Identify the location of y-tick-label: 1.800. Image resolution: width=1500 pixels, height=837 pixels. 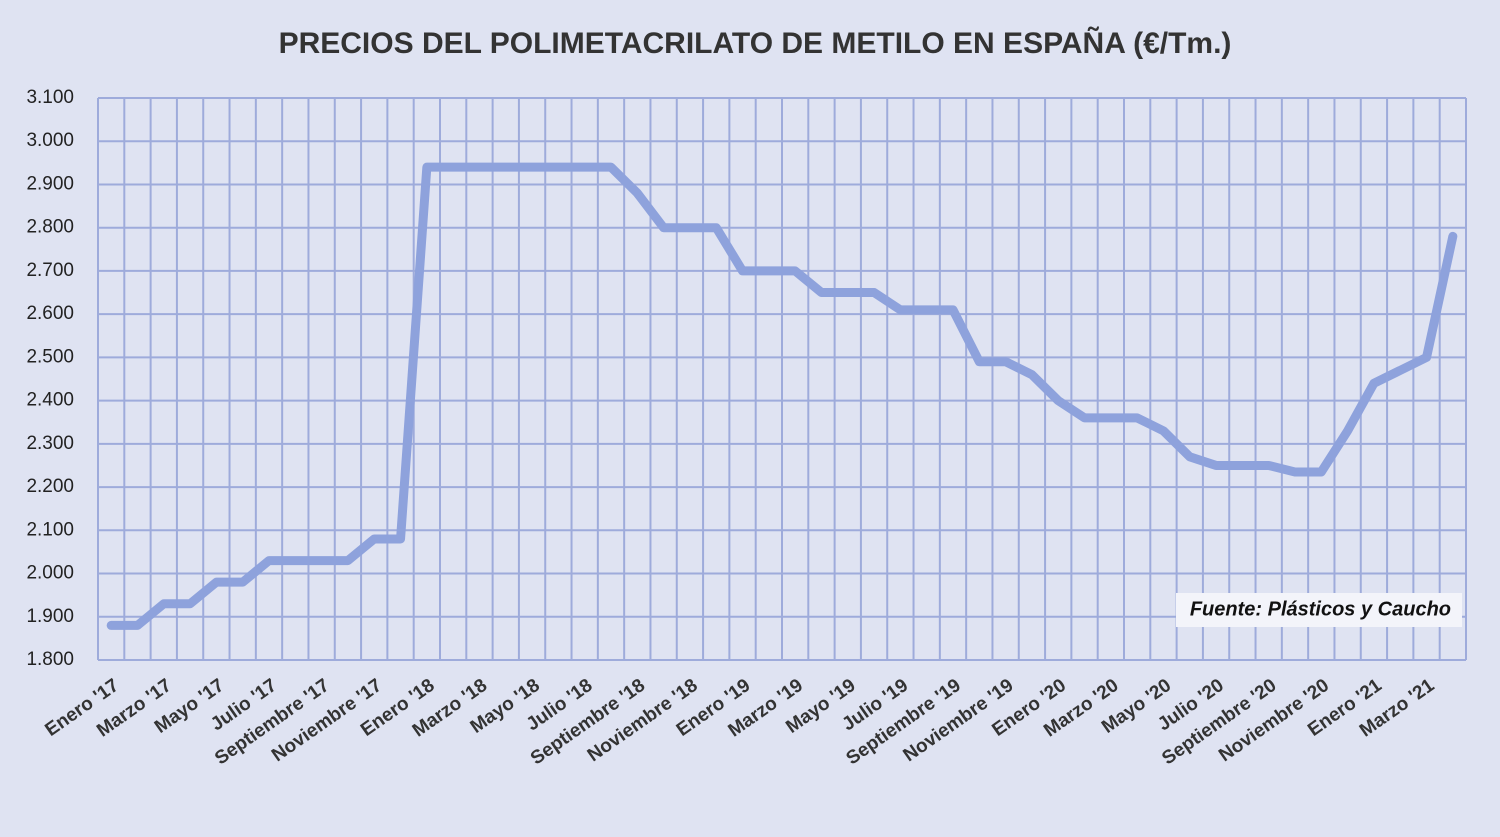
(50, 659).